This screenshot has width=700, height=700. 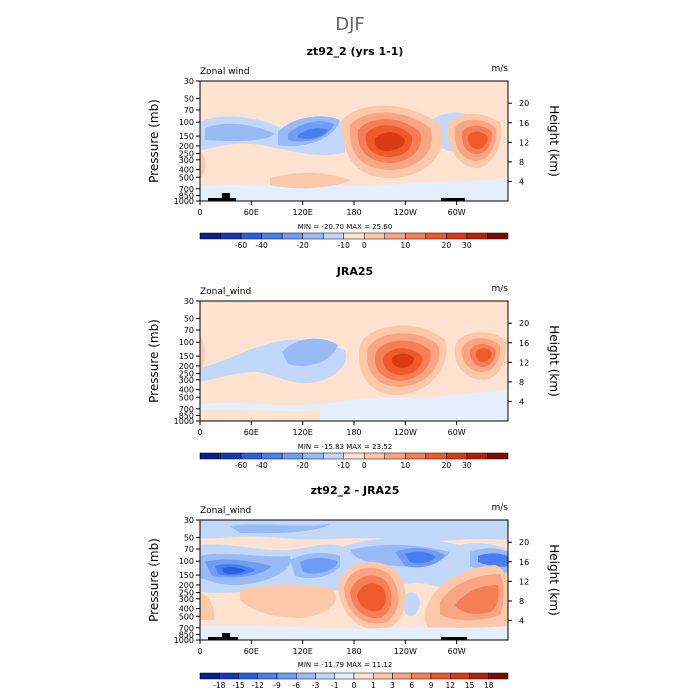 What do you see at coordinates (354, 141) in the screenshot?
I see `panel-1-field` at bounding box center [354, 141].